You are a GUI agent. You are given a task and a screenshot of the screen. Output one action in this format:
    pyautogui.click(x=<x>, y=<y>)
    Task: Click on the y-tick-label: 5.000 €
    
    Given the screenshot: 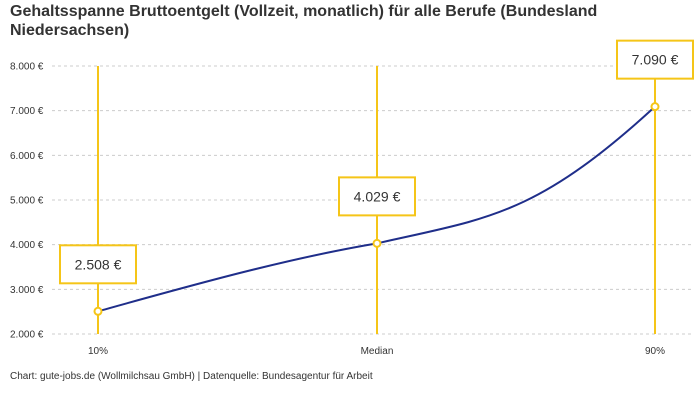 What is the action you would take?
    pyautogui.click(x=27, y=201)
    